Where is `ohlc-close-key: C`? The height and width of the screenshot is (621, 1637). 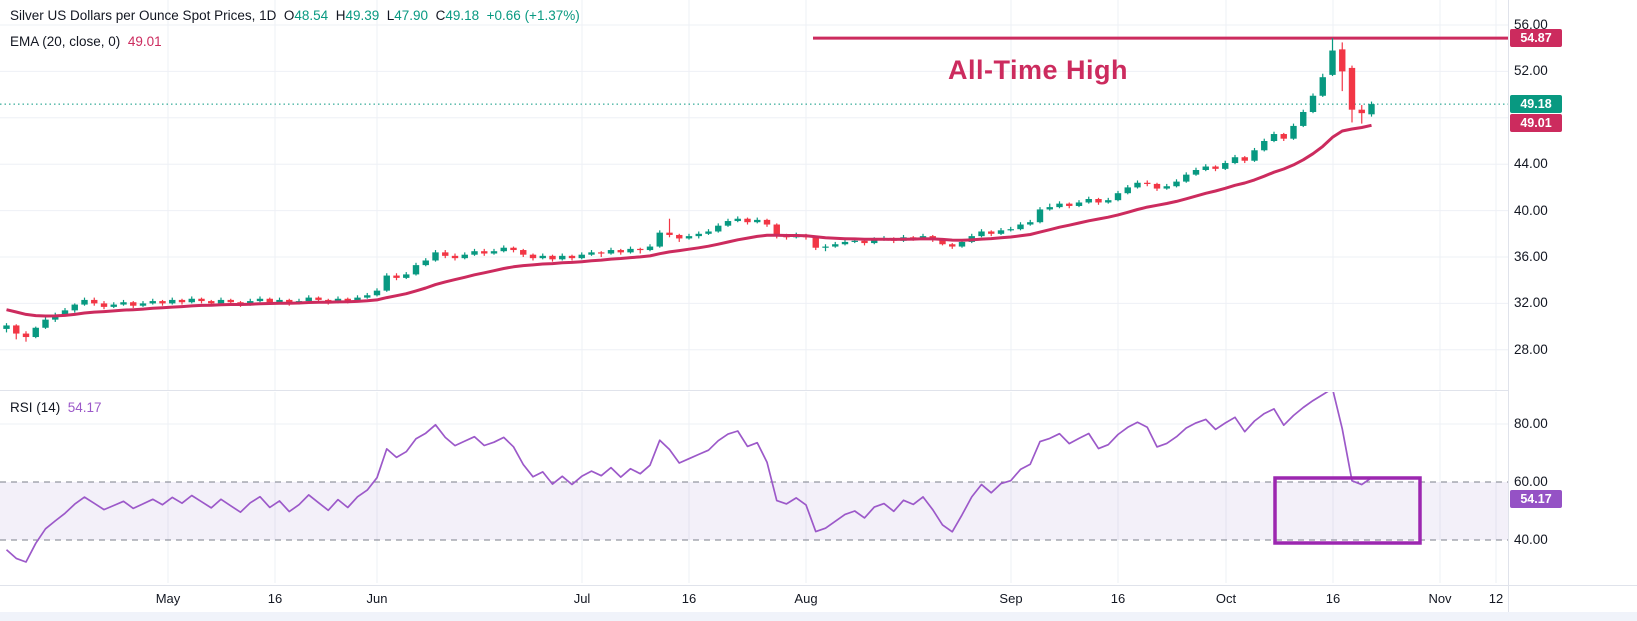
ohlc-close-key: C is located at coordinates (440, 15).